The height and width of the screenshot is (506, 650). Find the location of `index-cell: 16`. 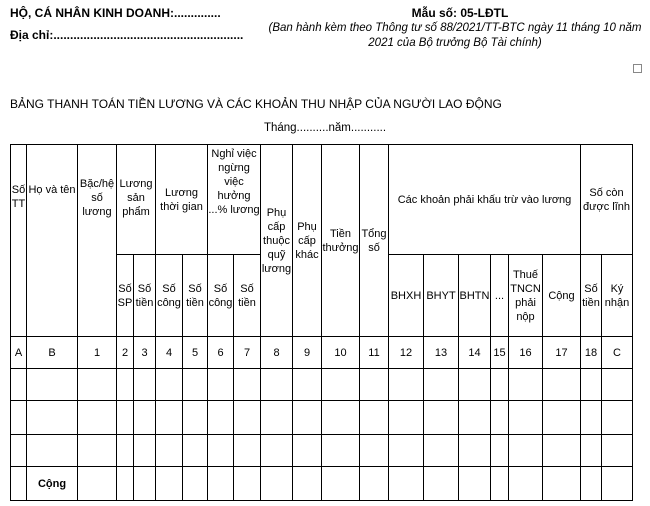

index-cell: 16 is located at coordinates (525, 352).